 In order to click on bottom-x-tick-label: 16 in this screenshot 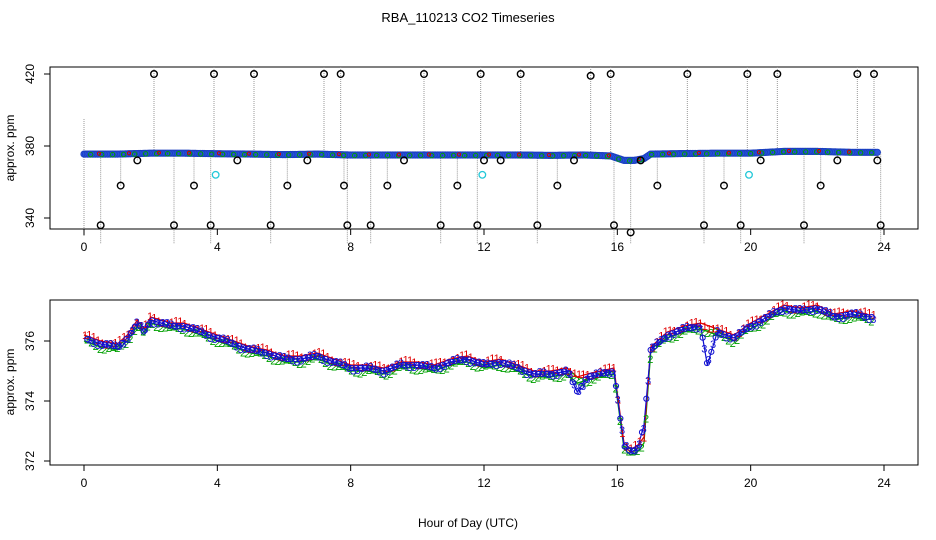, I will do `click(618, 483)`.